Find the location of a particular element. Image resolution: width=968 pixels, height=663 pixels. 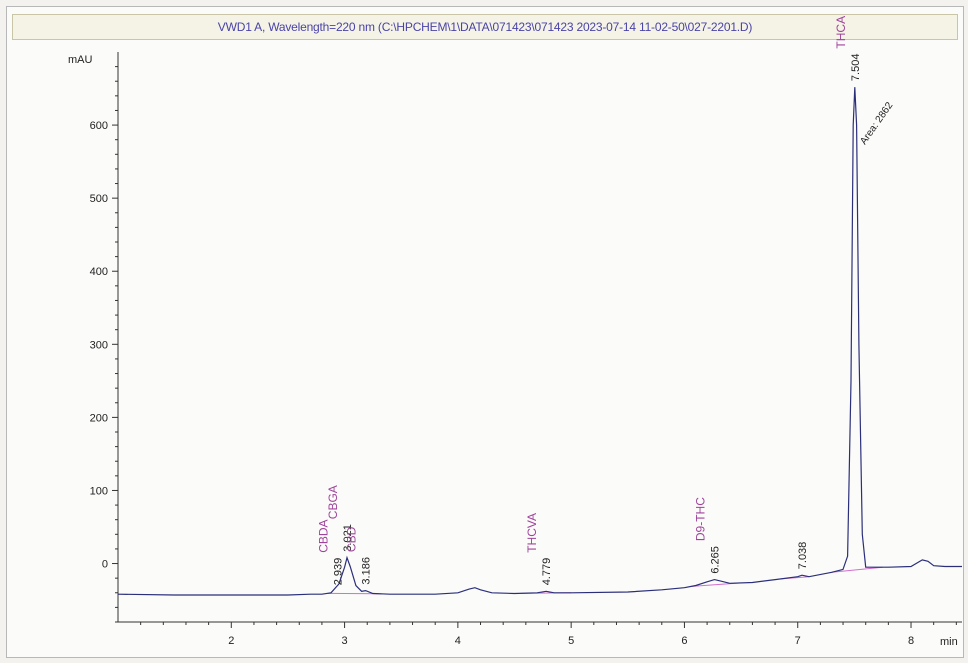

peak-retention-time: 6.265 is located at coordinates (715, 560).